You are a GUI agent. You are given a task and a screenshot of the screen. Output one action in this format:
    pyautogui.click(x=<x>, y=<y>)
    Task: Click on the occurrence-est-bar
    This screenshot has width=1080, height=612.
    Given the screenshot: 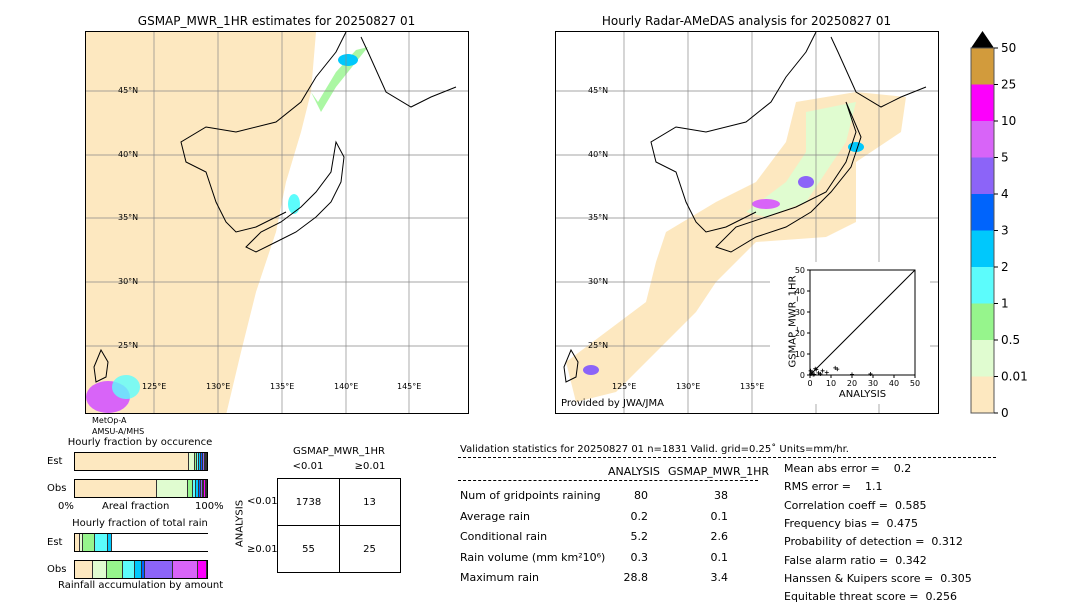 What is the action you would take?
    pyautogui.click(x=141, y=461)
    